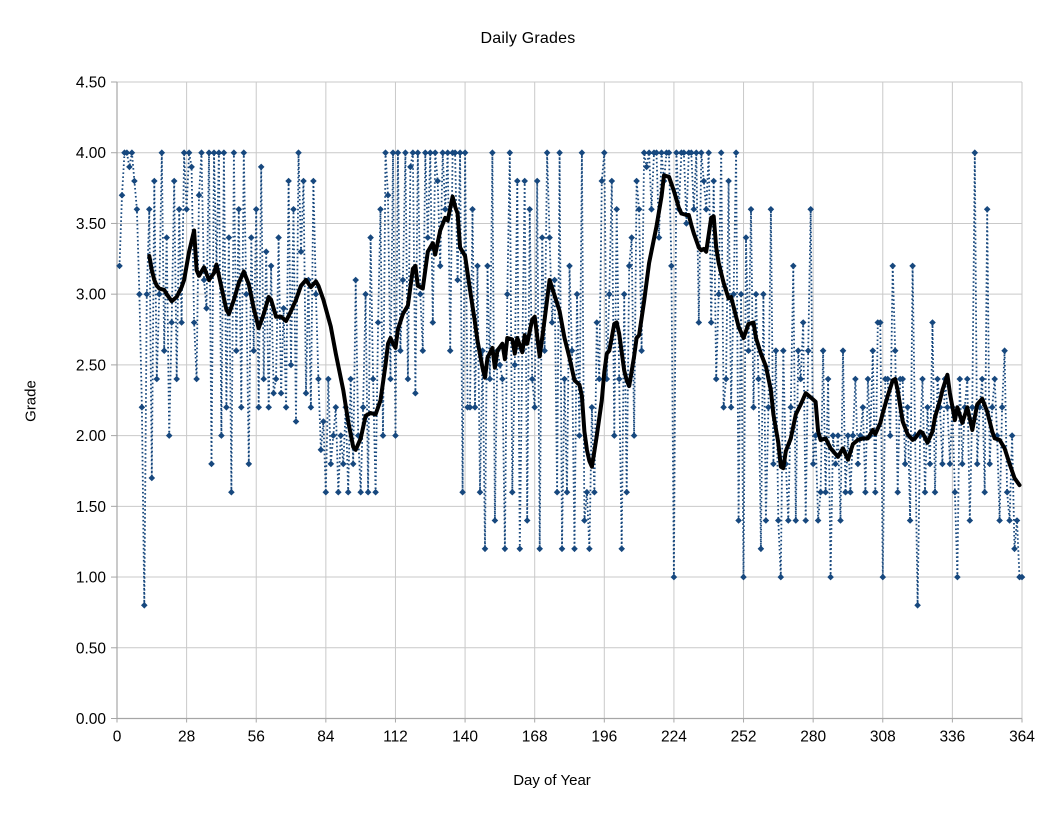 The image size is (1056, 816). Describe the element at coordinates (395, 737) in the screenshot. I see `x-tick-label: 112` at that location.